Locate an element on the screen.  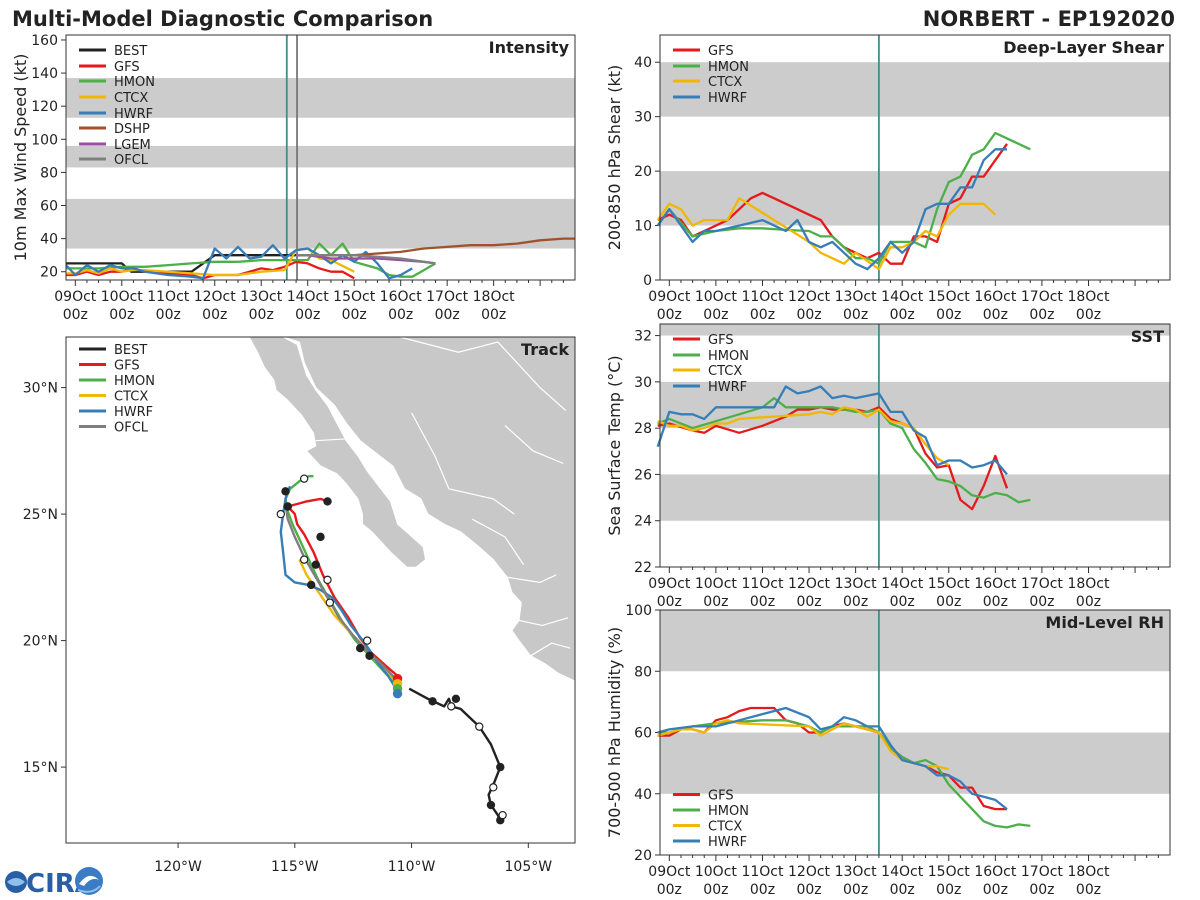
intensity-y-tick-label: 20 is located at coordinates (49, 273).